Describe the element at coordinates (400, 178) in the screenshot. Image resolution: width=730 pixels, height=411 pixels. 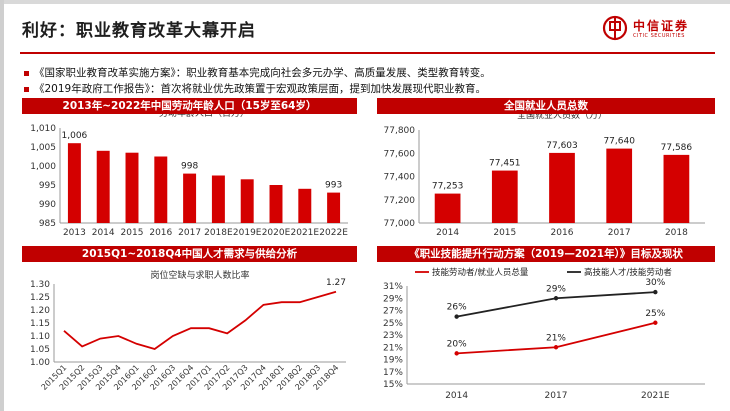
I see `y-tick-label: 77,400` at that location.